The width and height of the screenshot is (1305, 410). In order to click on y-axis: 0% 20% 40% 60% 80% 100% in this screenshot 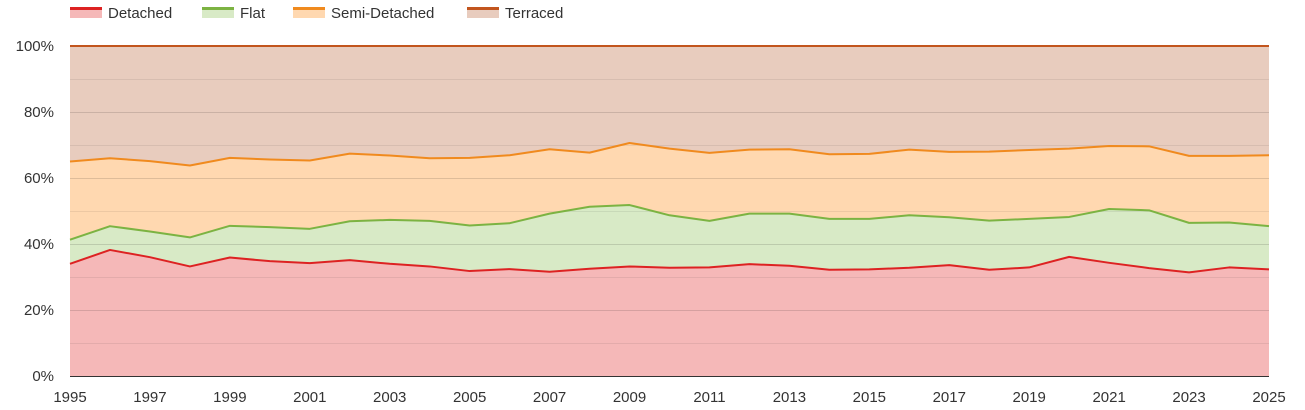, I will do `click(35, 211)`.